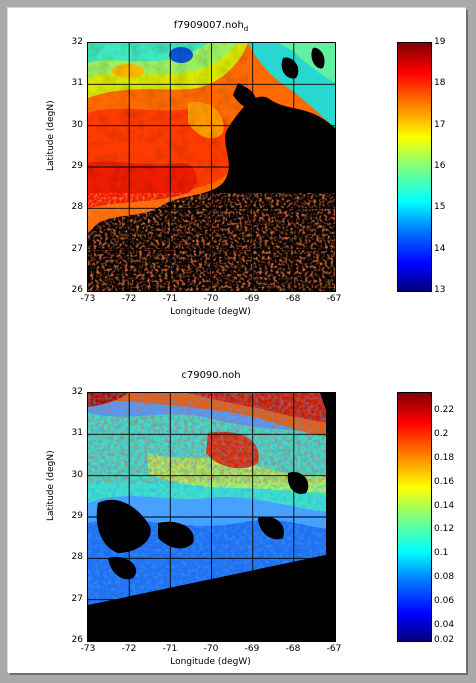 This screenshot has height=683, width=476. What do you see at coordinates (440, 166) in the screenshot?
I see `colorbar-tick-label: 16` at bounding box center [440, 166].